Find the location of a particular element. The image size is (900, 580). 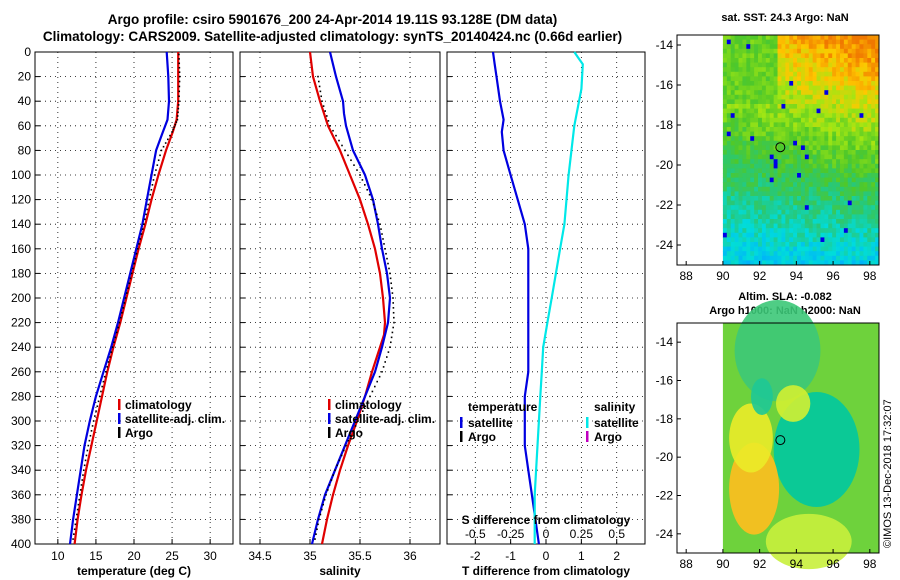

series-satellite-adj-clim- is located at coordinates (119, 298).